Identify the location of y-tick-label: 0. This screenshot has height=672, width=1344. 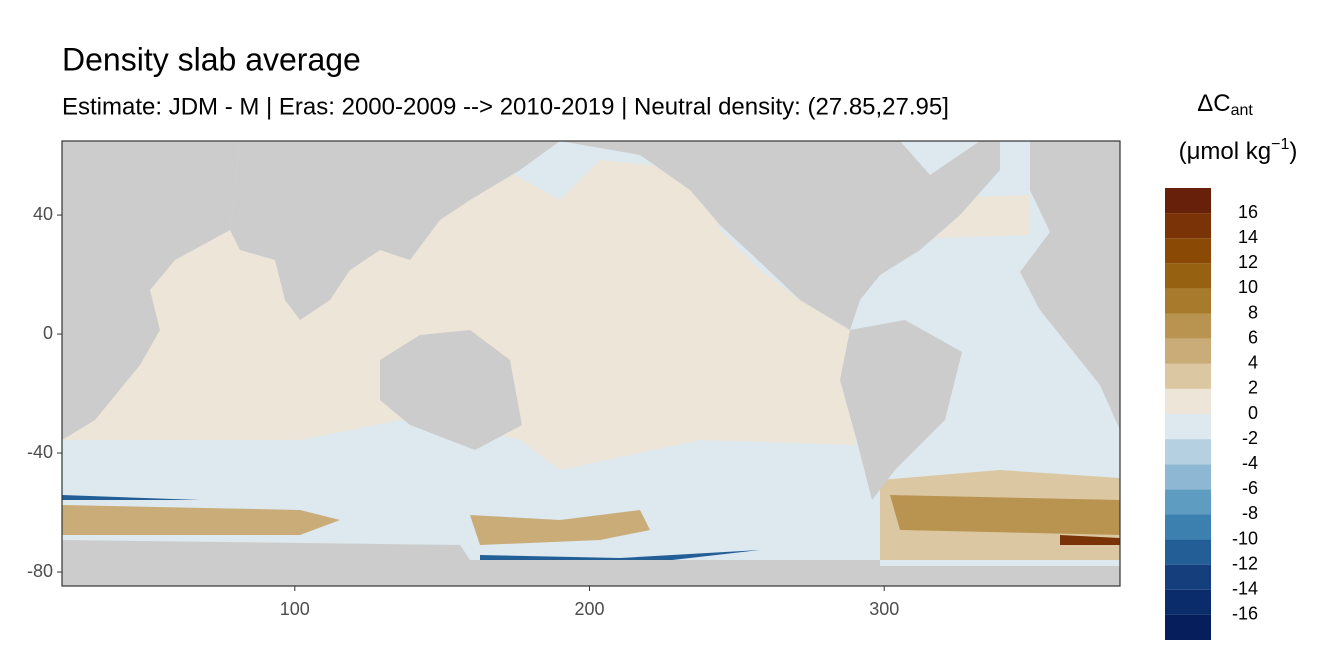
(48, 333).